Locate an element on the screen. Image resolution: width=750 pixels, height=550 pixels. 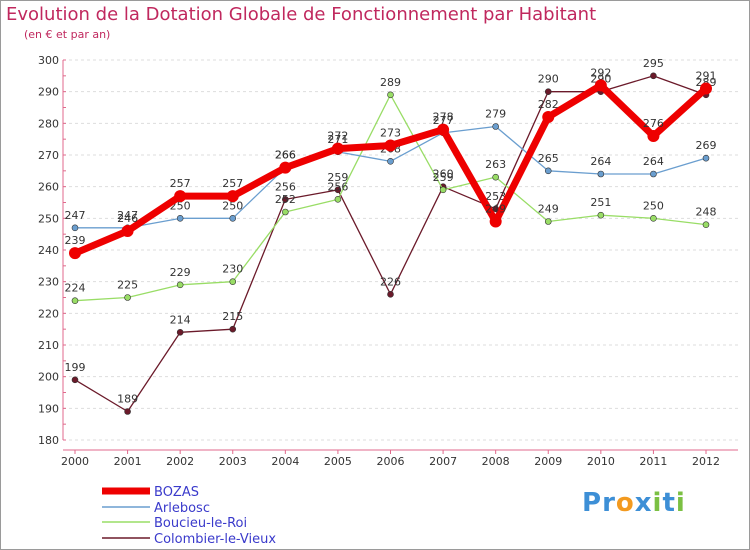
data-label-arlebosc: 250 is located at coordinates (232, 205).